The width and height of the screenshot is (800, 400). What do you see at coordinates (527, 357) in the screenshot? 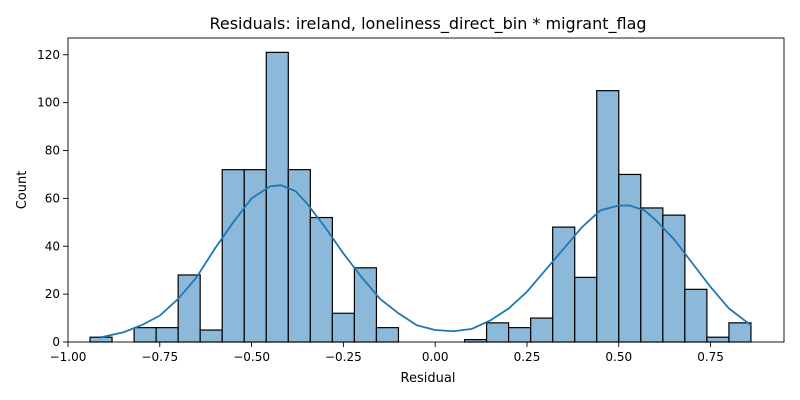
I see `x-tick-label: 0.25` at bounding box center [527, 357].